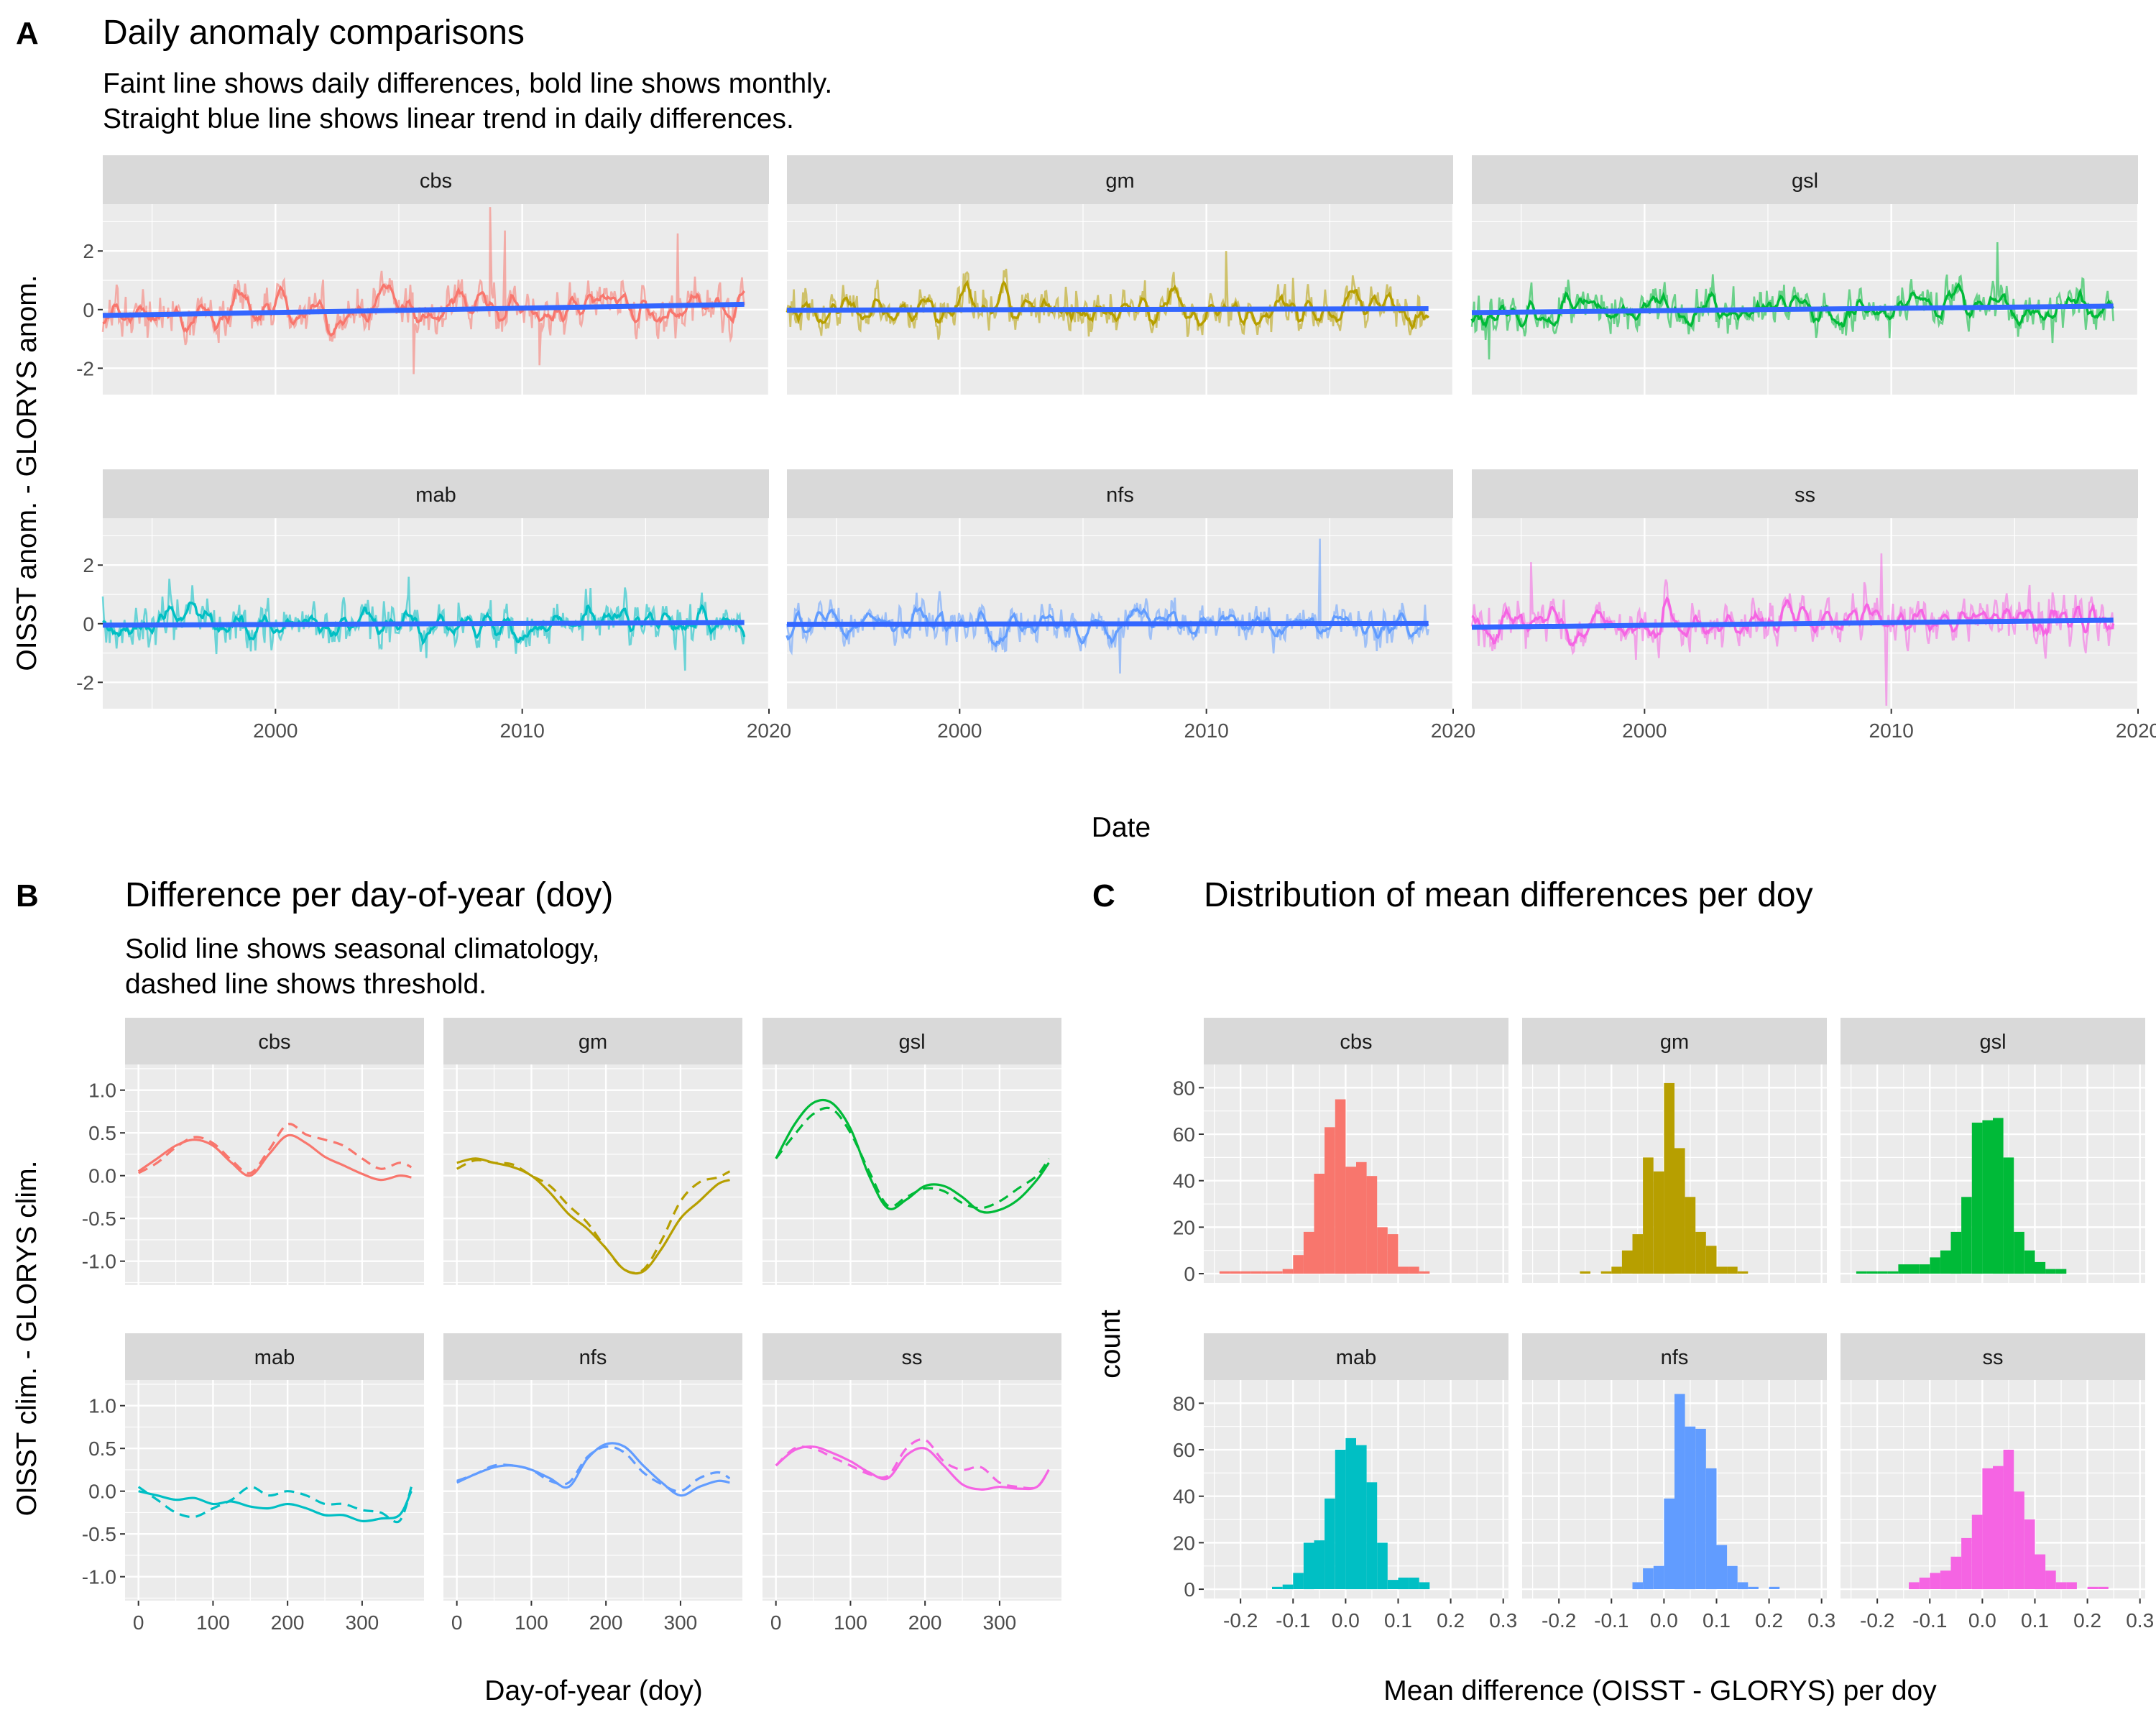  What do you see at coordinates (1107, 309) in the screenshot?
I see `trend-line-gm` at bounding box center [1107, 309].